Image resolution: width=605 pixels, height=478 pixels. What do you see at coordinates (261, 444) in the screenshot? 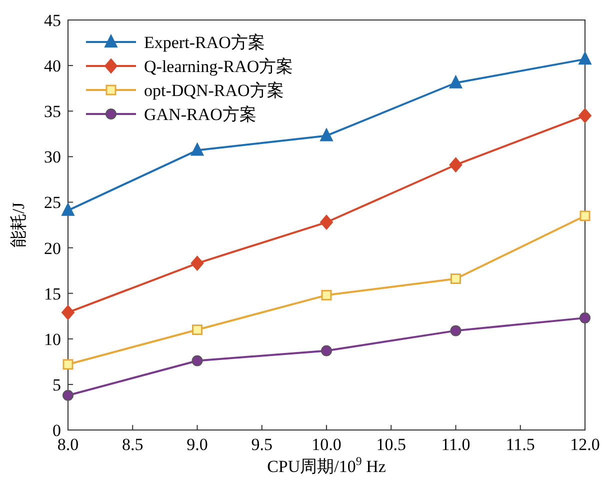
I see `x-tick-label: 9.5` at bounding box center [261, 444].